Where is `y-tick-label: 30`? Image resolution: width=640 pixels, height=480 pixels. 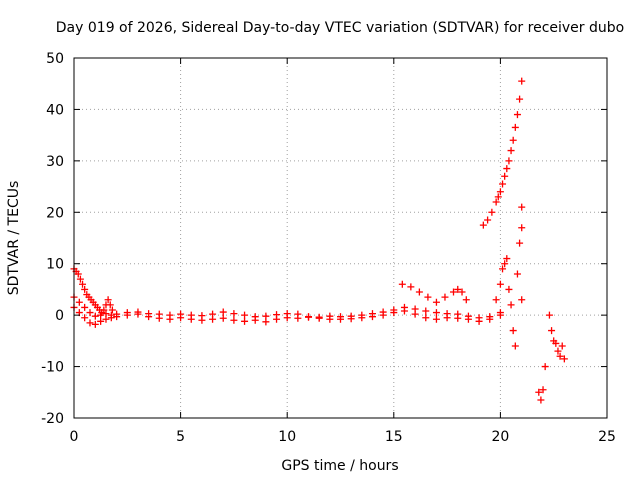
y-tick-label: 30 is located at coordinates (55, 162).